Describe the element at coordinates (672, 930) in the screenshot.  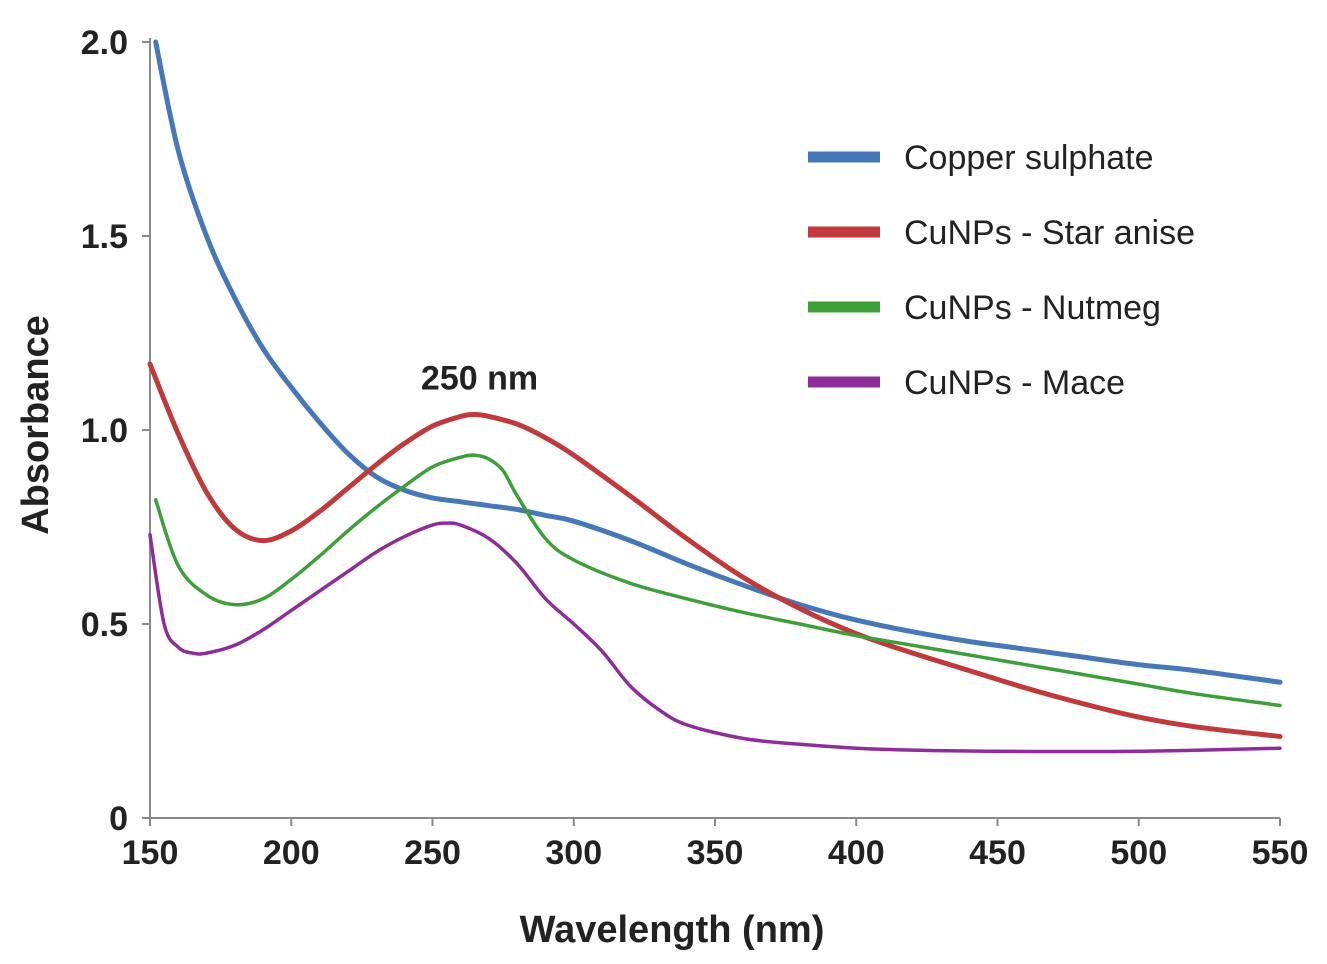
I see `x-axis-title: Wavelength (nm)` at that location.